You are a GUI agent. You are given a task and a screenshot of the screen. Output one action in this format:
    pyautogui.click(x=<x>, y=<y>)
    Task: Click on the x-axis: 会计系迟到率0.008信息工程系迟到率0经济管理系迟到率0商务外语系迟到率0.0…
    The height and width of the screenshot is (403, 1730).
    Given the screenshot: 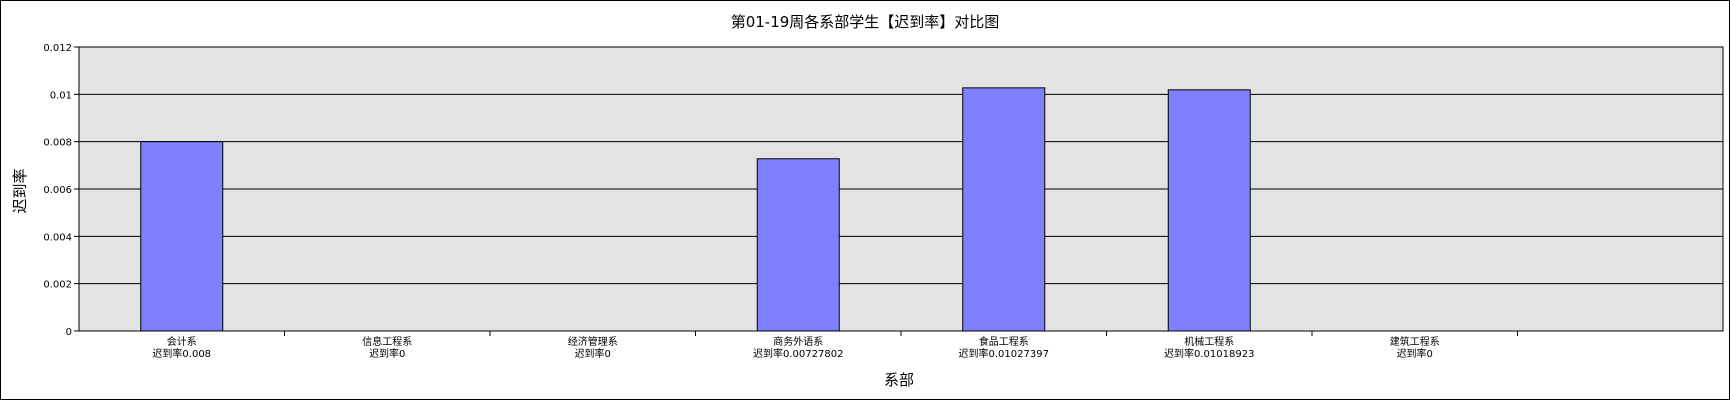 What is the action you would take?
    pyautogui.click(x=835, y=345)
    